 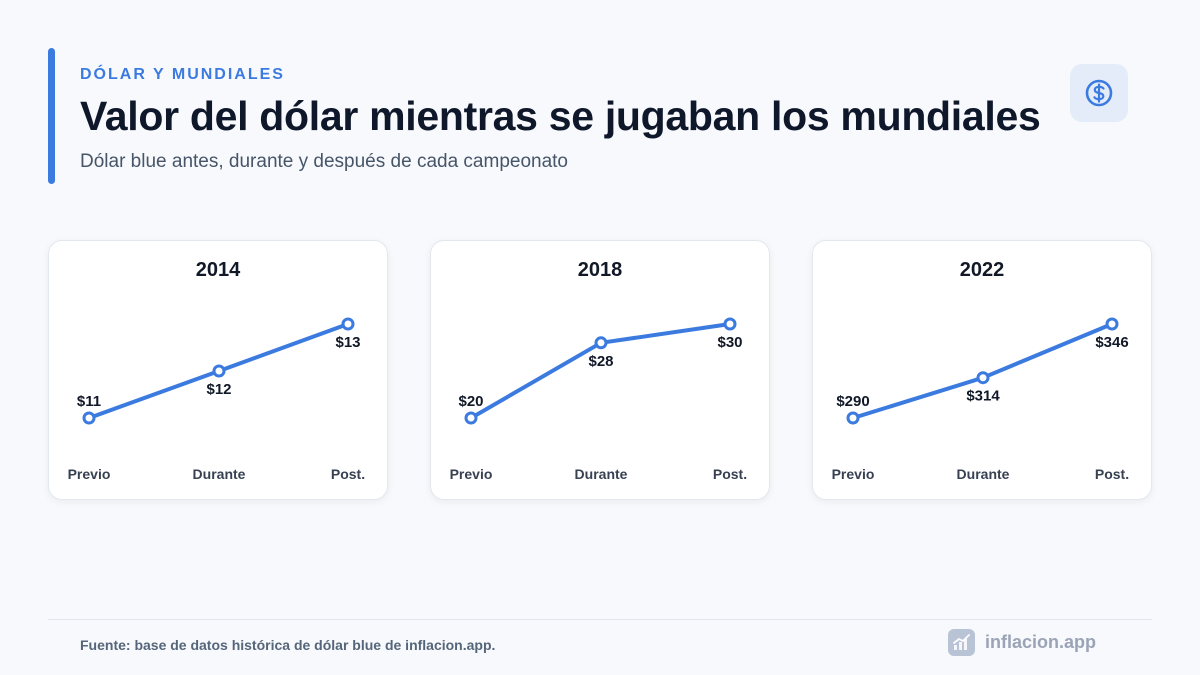 I want to click on chart-card-2014: 2014 $11 $12 $13 Previo Durante Post., so click(x=218, y=370).